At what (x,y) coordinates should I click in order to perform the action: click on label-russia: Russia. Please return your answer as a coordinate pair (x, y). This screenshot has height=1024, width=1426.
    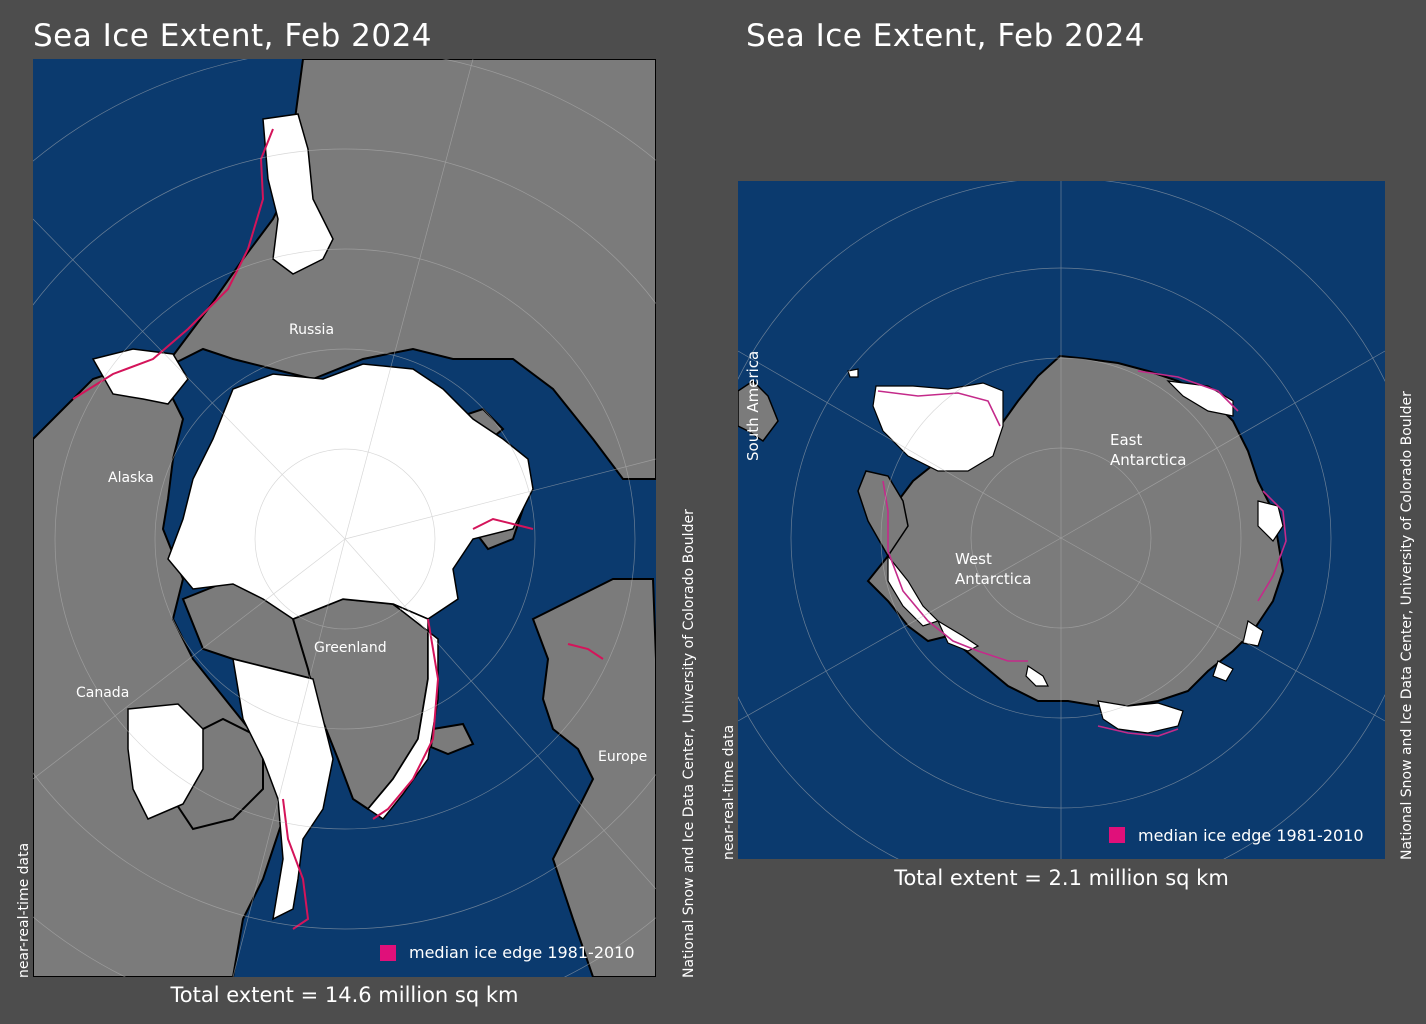
    Looking at the image, I should click on (311, 330).